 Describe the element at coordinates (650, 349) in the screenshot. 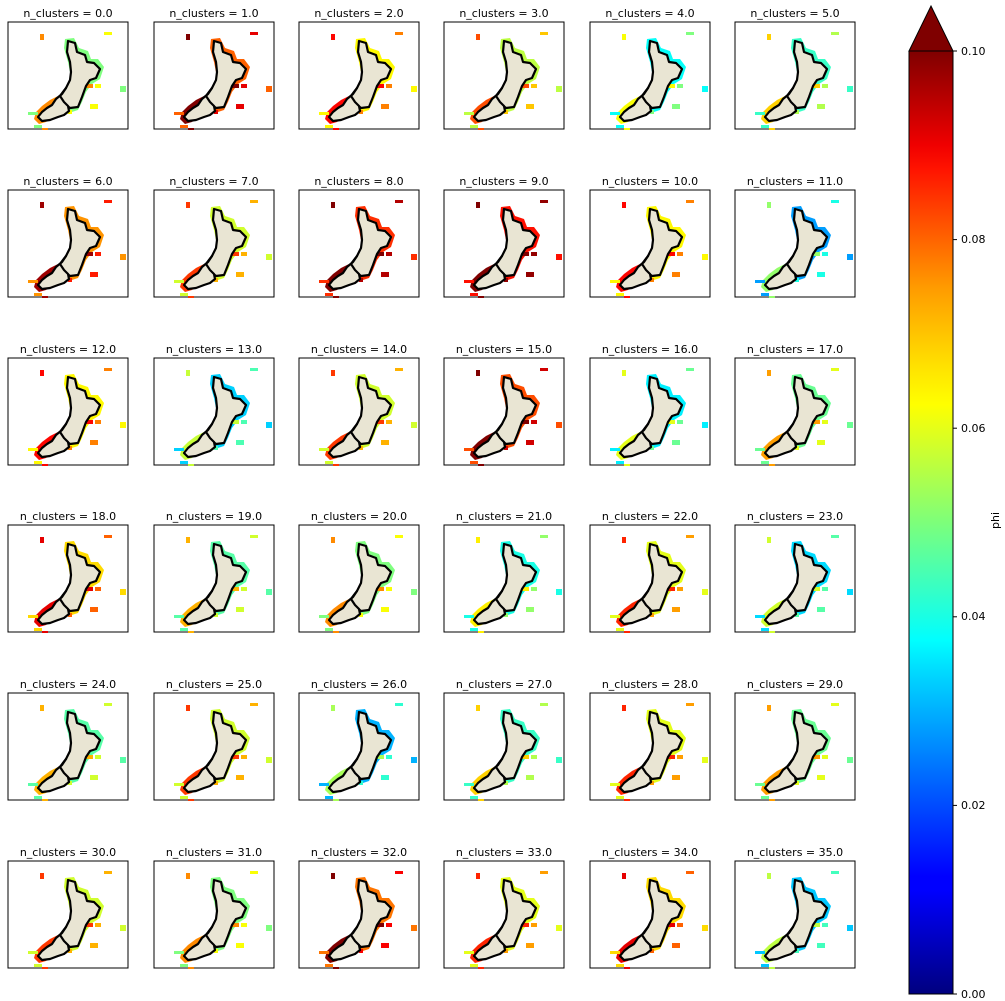

I see `panel-title: n_clusters = 16.0` at that location.